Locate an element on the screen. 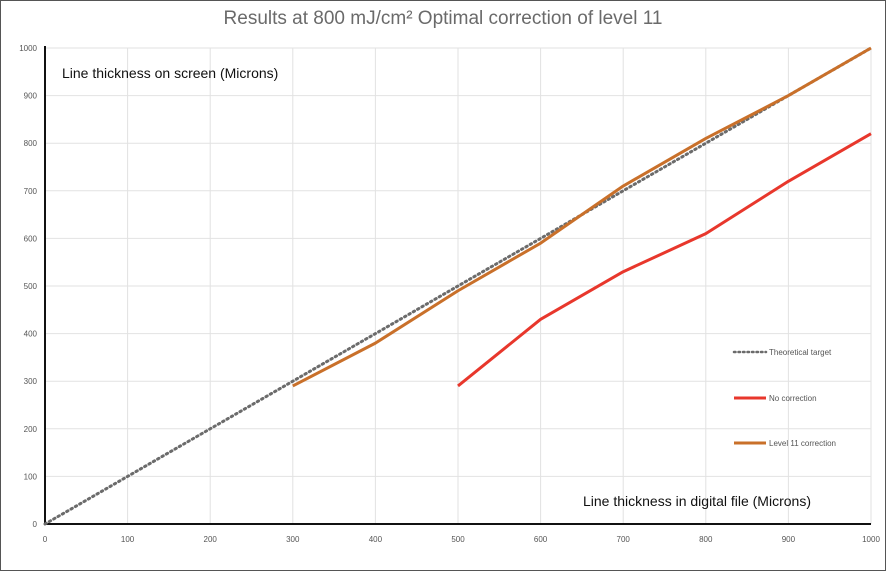 The width and height of the screenshot is (886, 571). x-tick-label: 500 is located at coordinates (458, 539).